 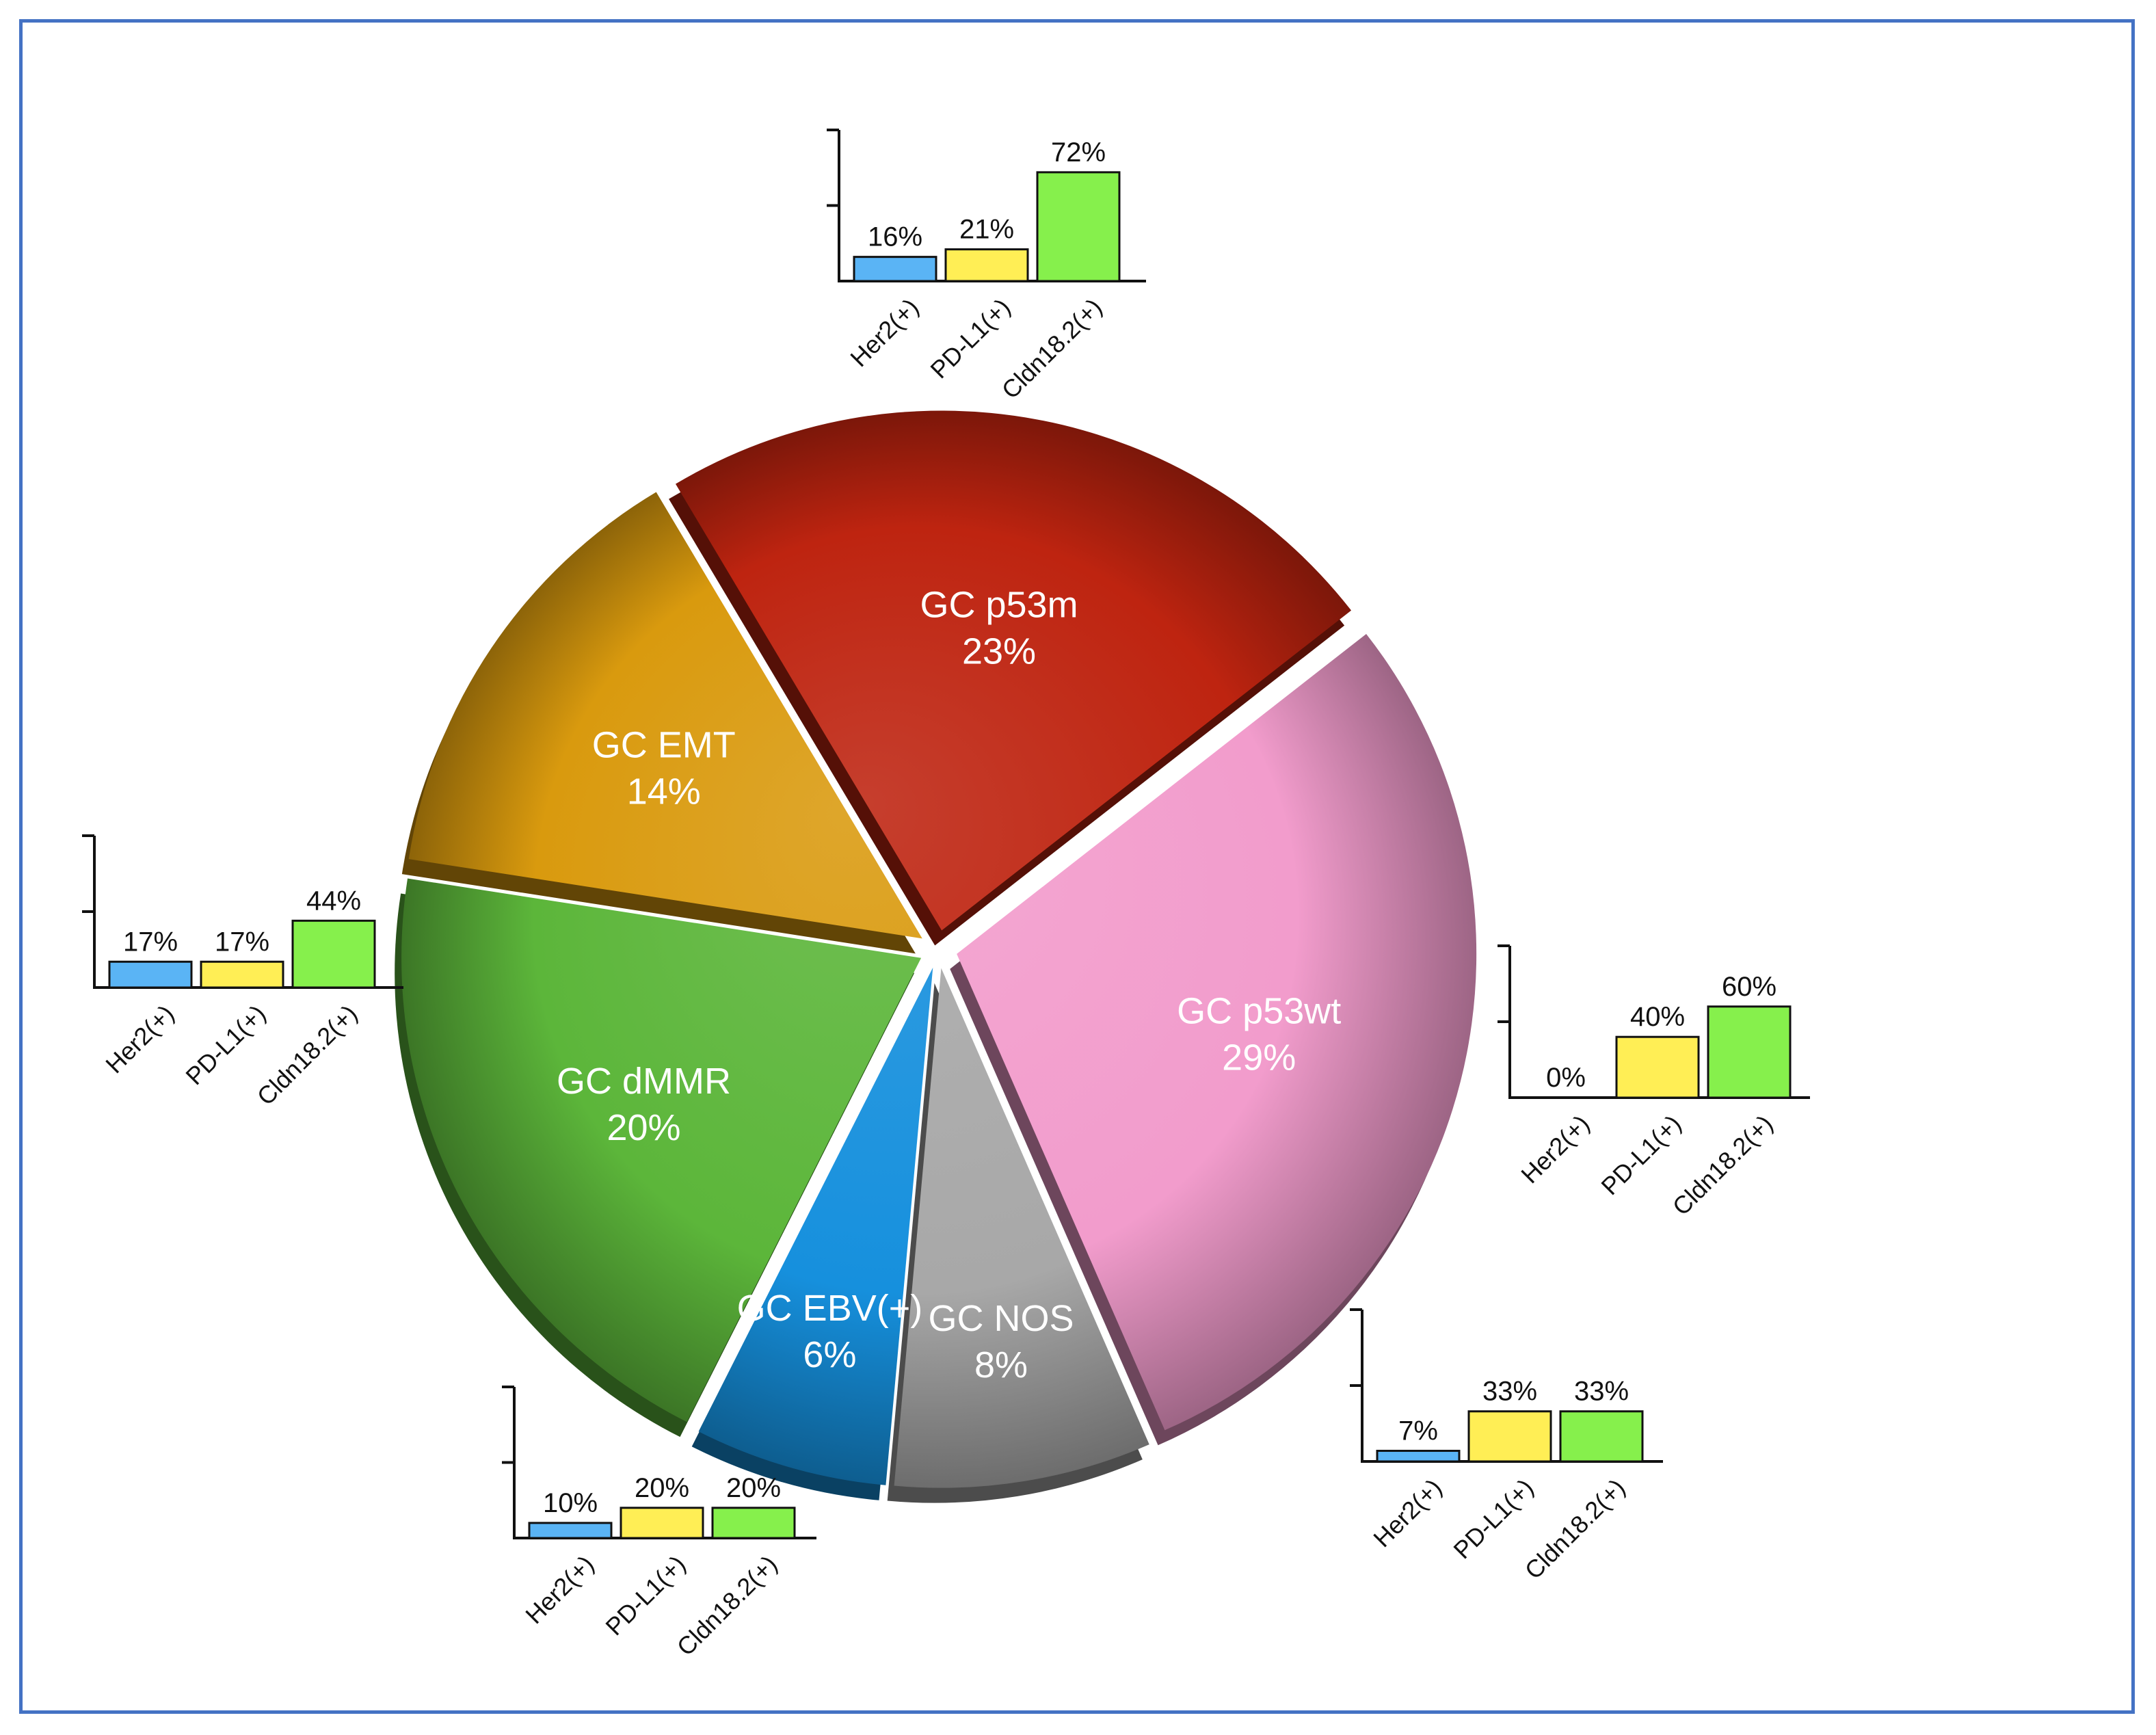 I want to click on pie-value-gc-p53m: 23%, so click(x=999, y=651).